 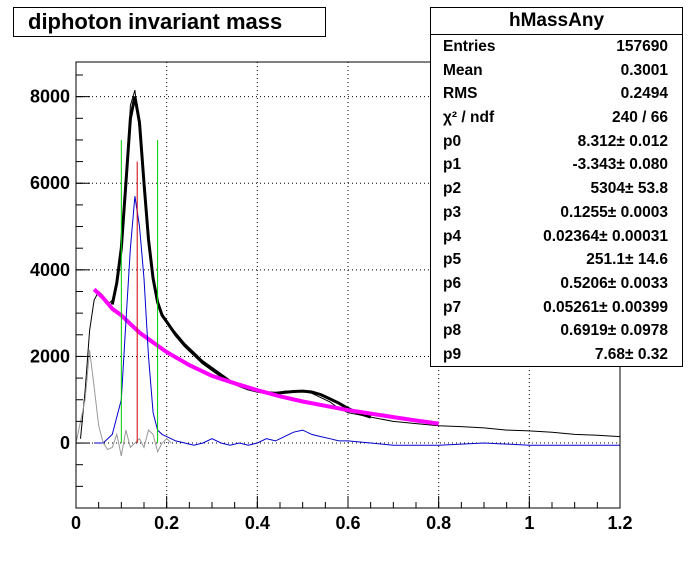 What do you see at coordinates (452, 307) in the screenshot?
I see `stats-label: p7` at bounding box center [452, 307].